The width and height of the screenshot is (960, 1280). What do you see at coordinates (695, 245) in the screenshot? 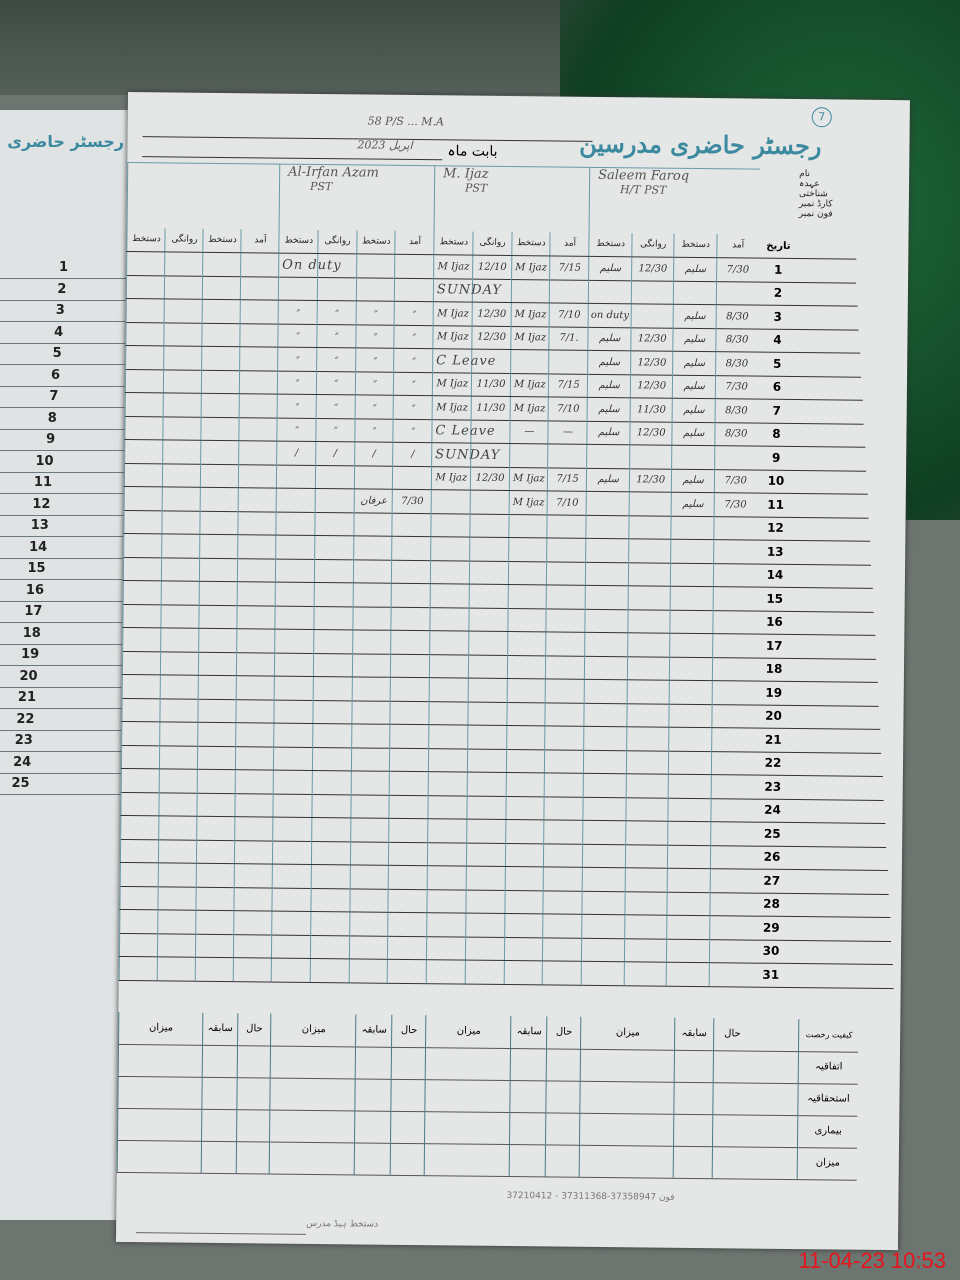
I see `column-header: دستخط` at bounding box center [695, 245].